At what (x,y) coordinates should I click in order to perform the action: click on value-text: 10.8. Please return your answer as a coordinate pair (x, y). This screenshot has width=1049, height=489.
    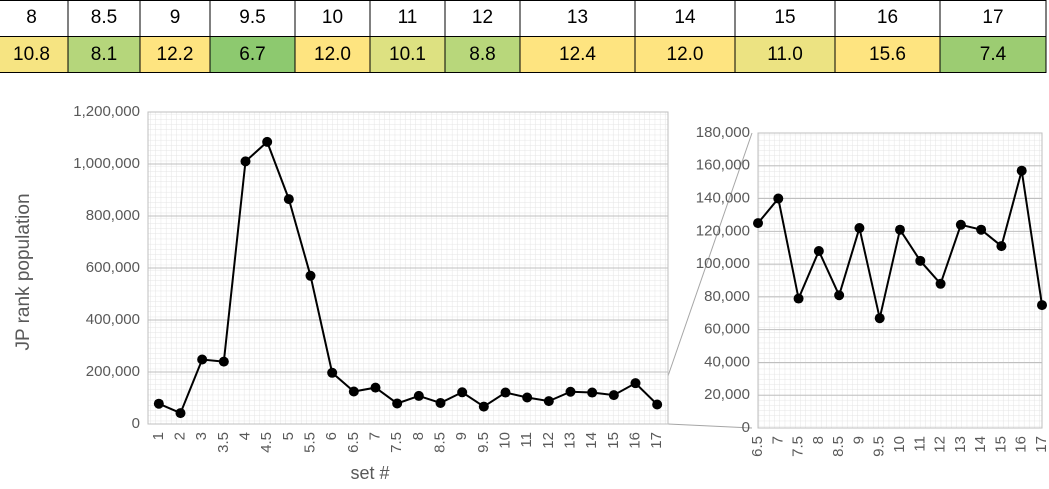
    Looking at the image, I should click on (31, 54).